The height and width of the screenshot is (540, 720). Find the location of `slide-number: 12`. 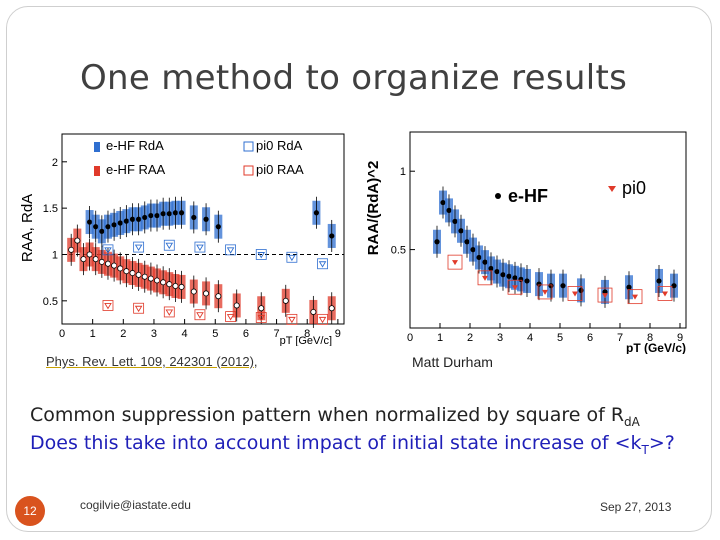

slide-number: 12 is located at coordinates (30, 511).